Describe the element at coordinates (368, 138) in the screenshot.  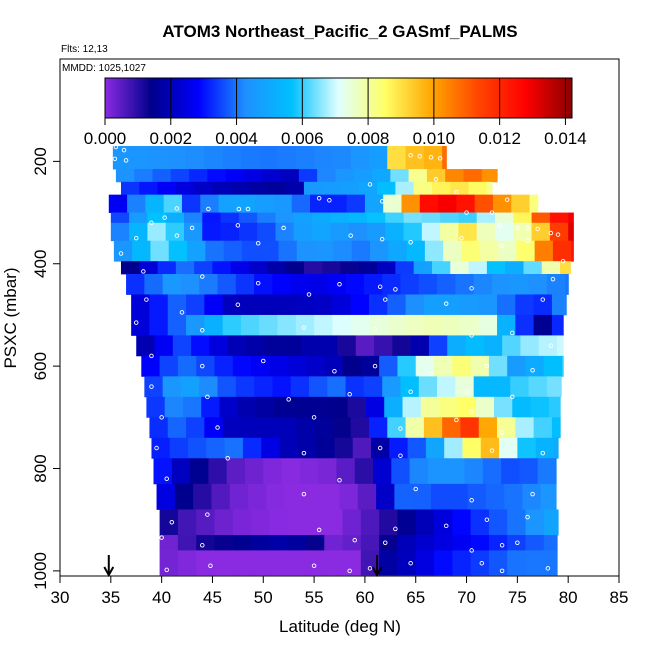
I see `colorbar-tick-label: 0.008` at that location.